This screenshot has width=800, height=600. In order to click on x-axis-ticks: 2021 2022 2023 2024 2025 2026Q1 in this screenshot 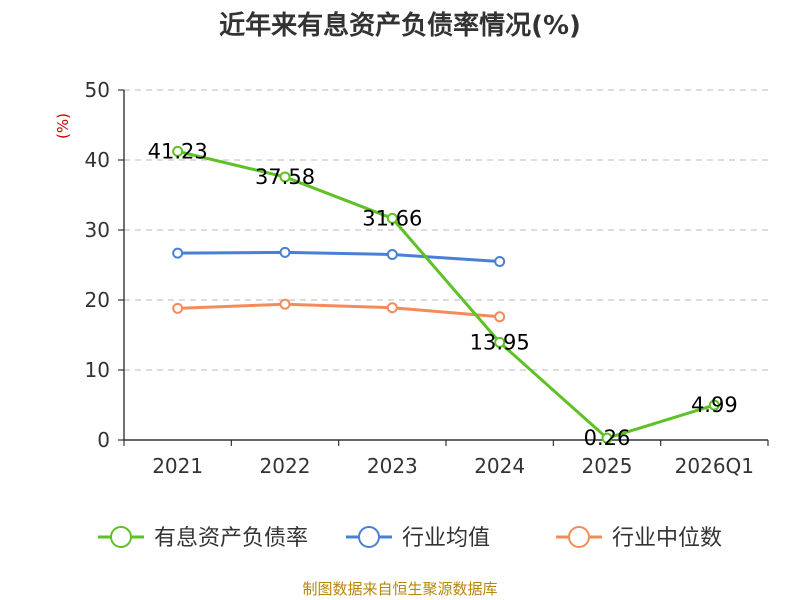, I will do `click(453, 466)`.